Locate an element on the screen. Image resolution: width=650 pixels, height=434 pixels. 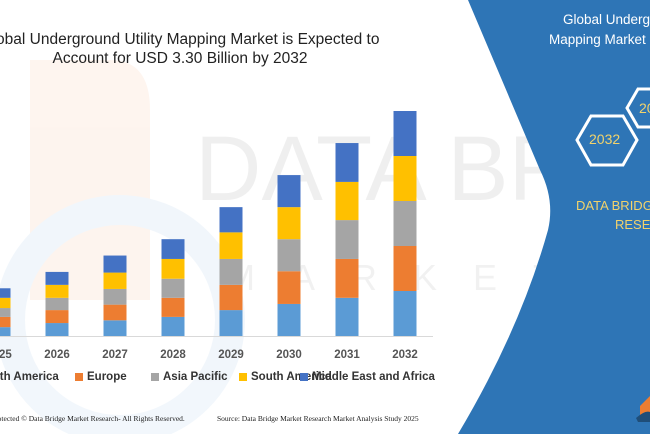
legend-label: North America is located at coordinates (29, 377).